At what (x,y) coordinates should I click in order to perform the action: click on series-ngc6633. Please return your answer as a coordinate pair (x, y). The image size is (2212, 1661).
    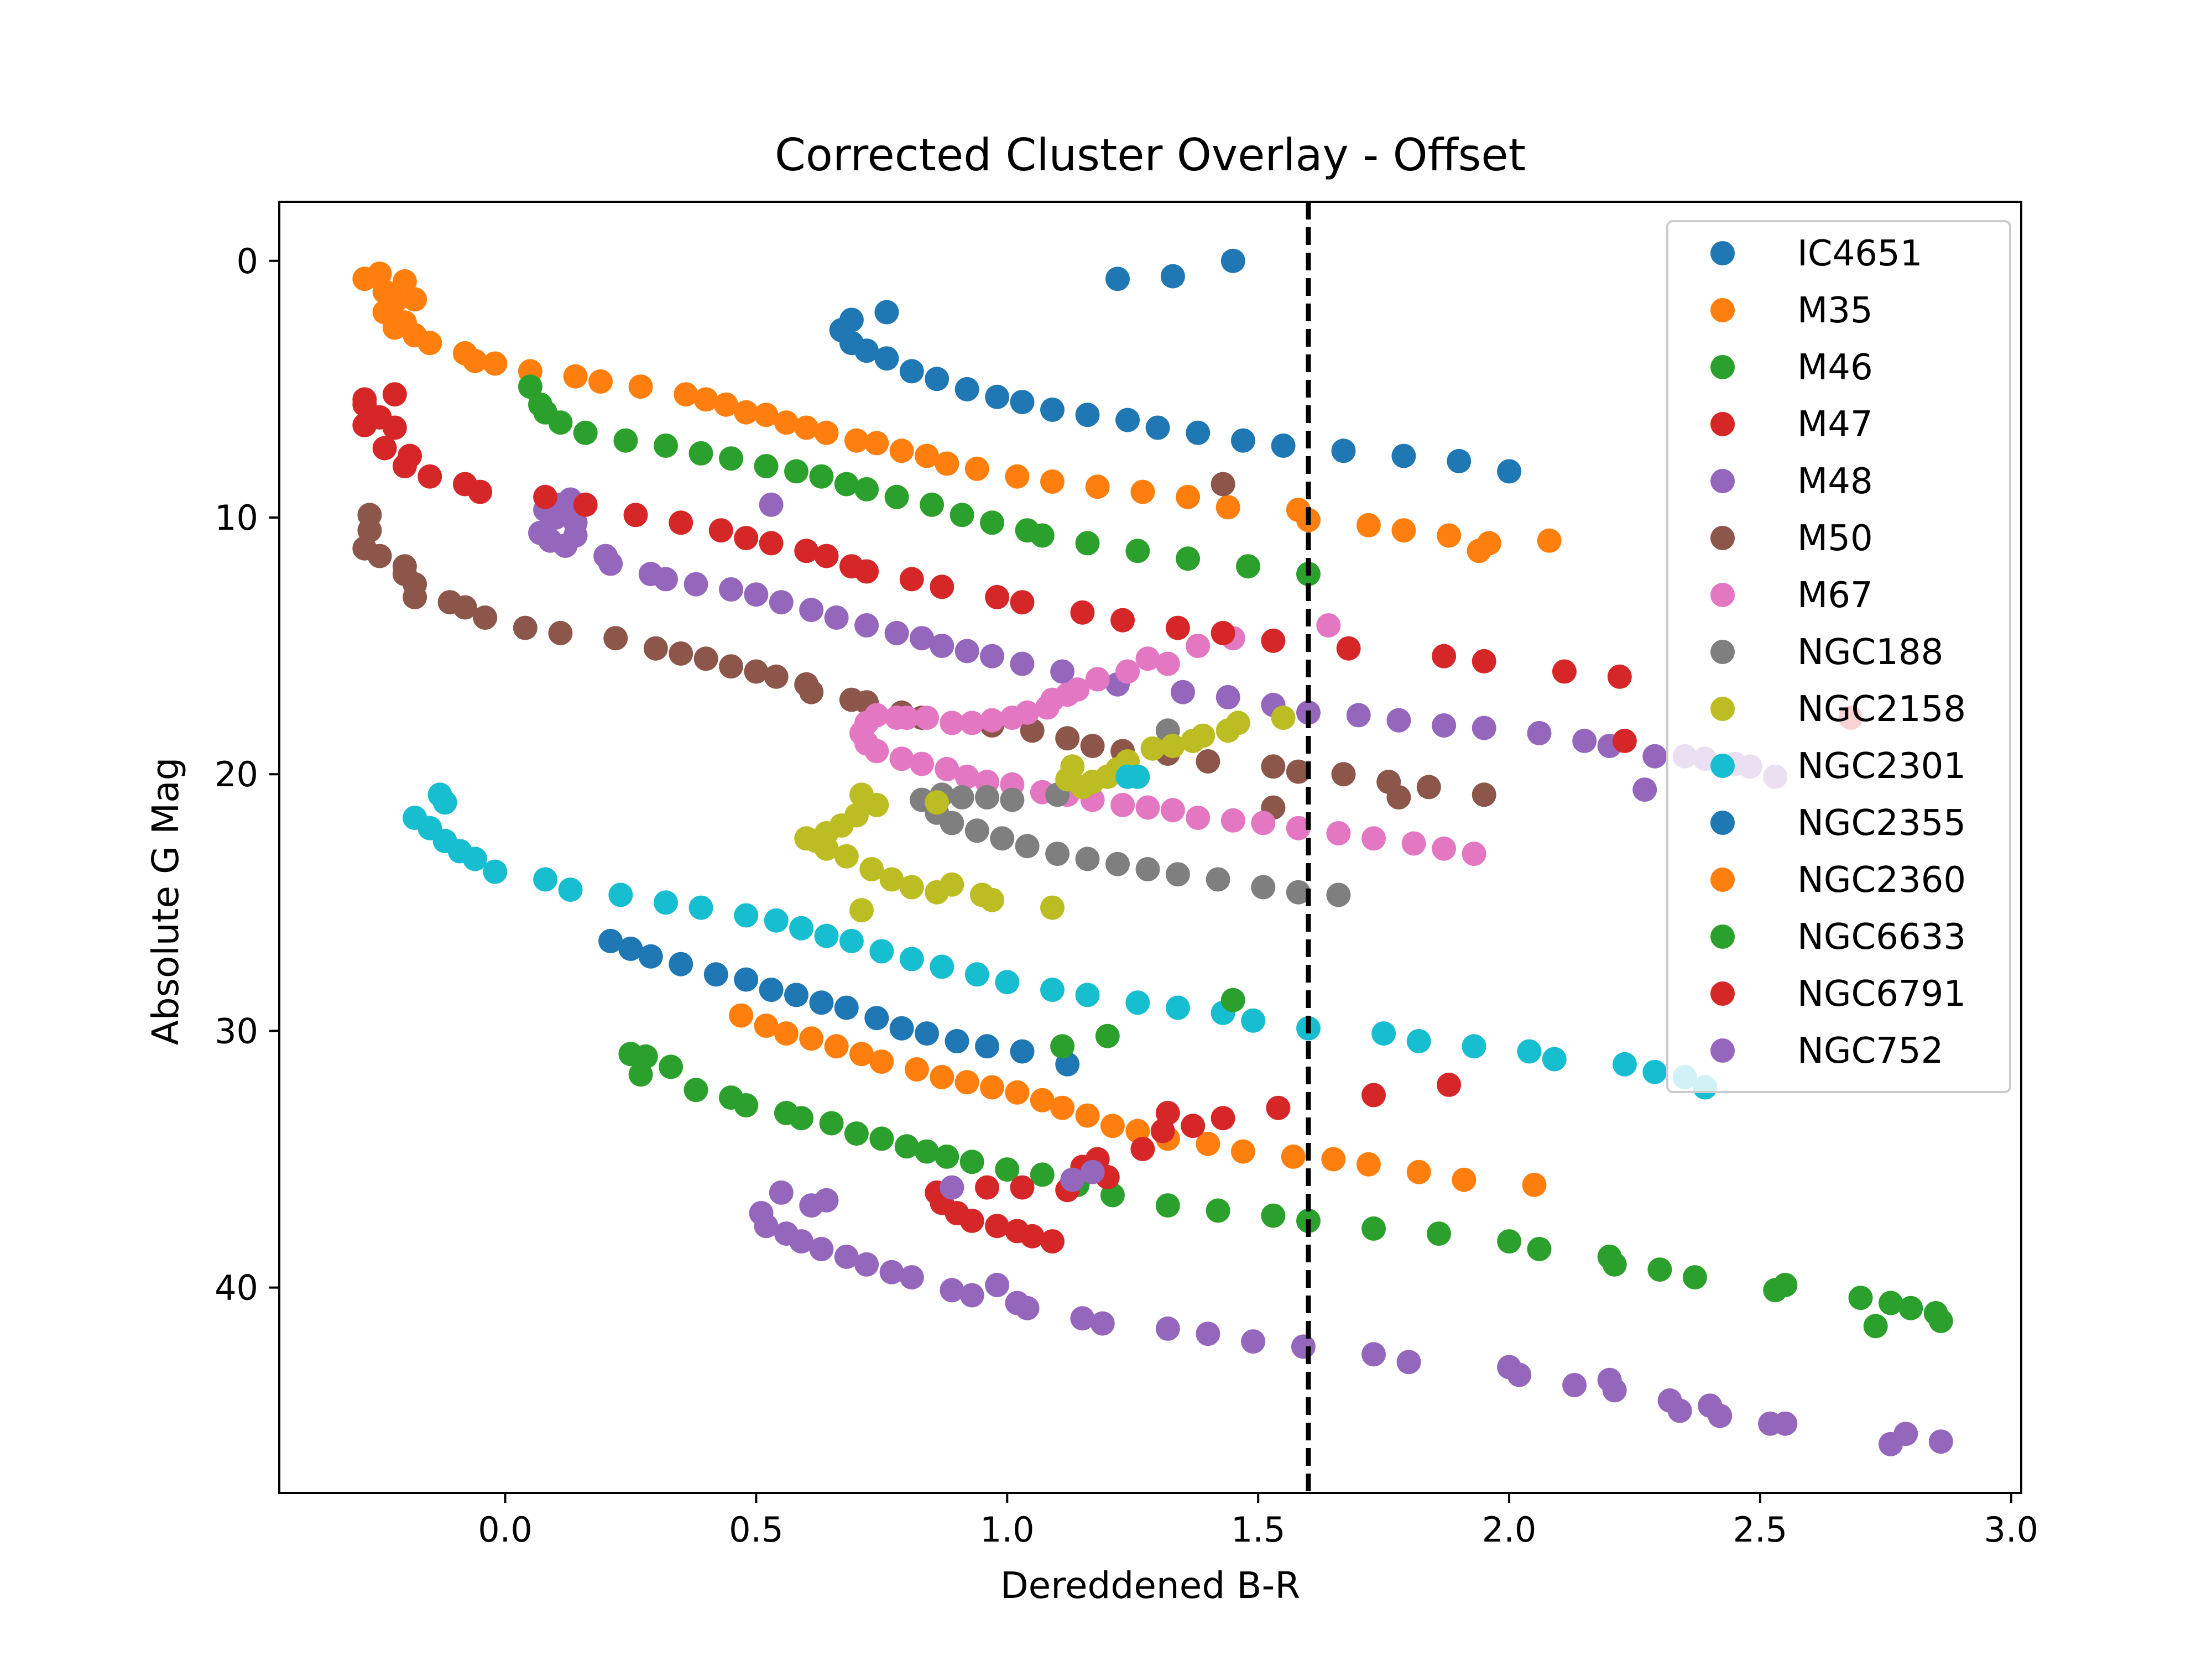
    Looking at the image, I should click on (1286, 1164).